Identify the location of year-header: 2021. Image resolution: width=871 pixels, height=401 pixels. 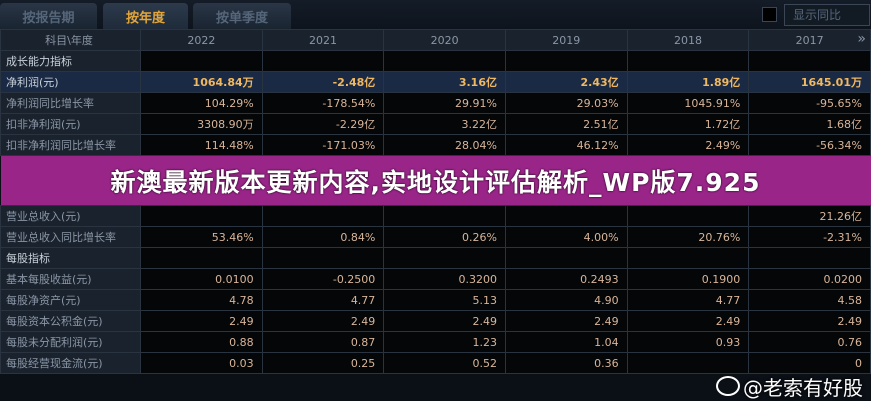
(323, 40).